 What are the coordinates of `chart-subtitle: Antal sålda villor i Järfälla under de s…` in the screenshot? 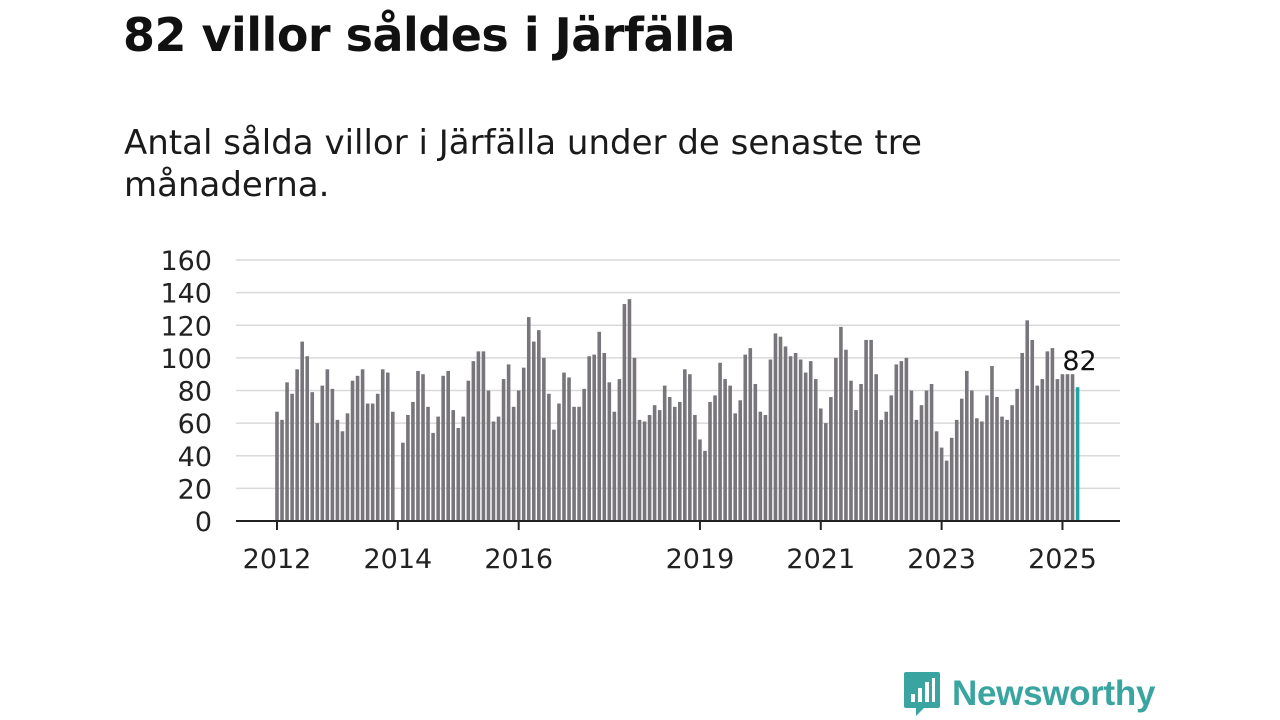 It's located at (523, 164).